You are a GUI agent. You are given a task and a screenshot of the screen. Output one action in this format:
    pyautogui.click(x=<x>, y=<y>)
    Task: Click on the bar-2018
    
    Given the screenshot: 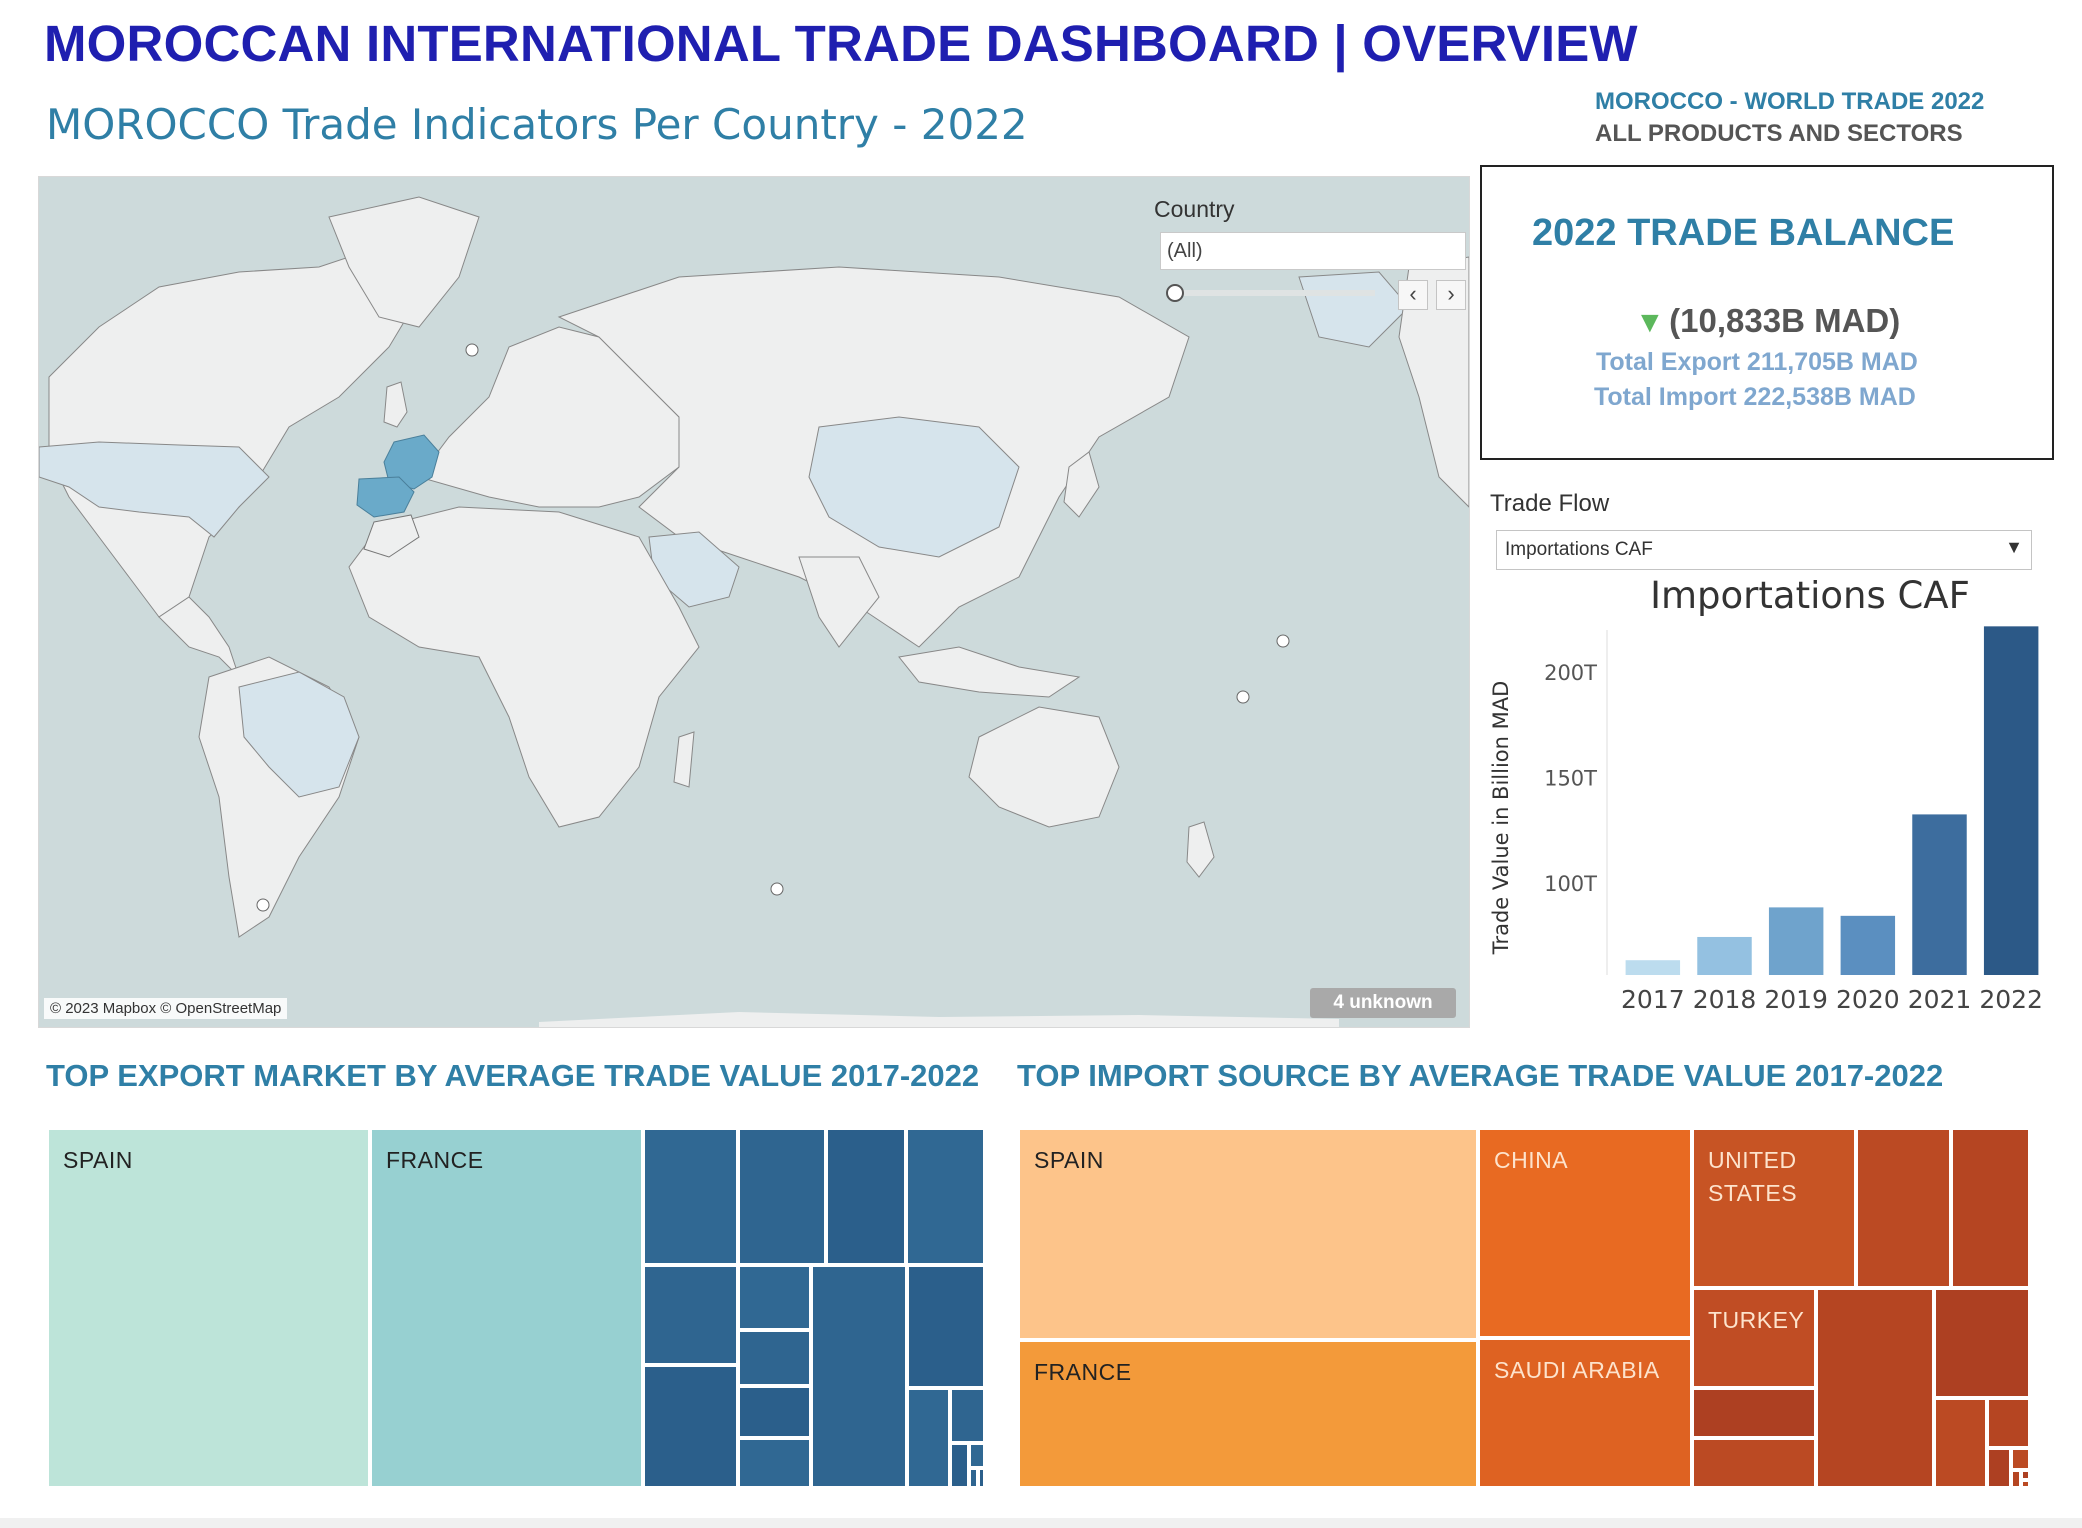 What is the action you would take?
    pyautogui.click(x=1724, y=955)
    